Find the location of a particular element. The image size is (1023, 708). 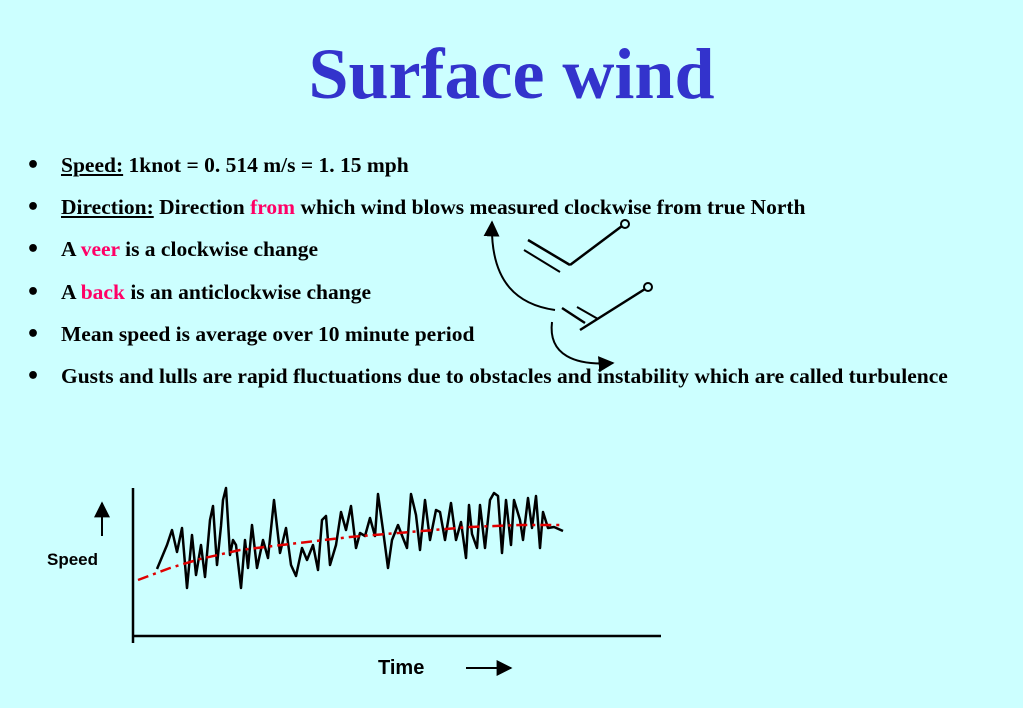

y-axis-label: Speed is located at coordinates (73, 559).